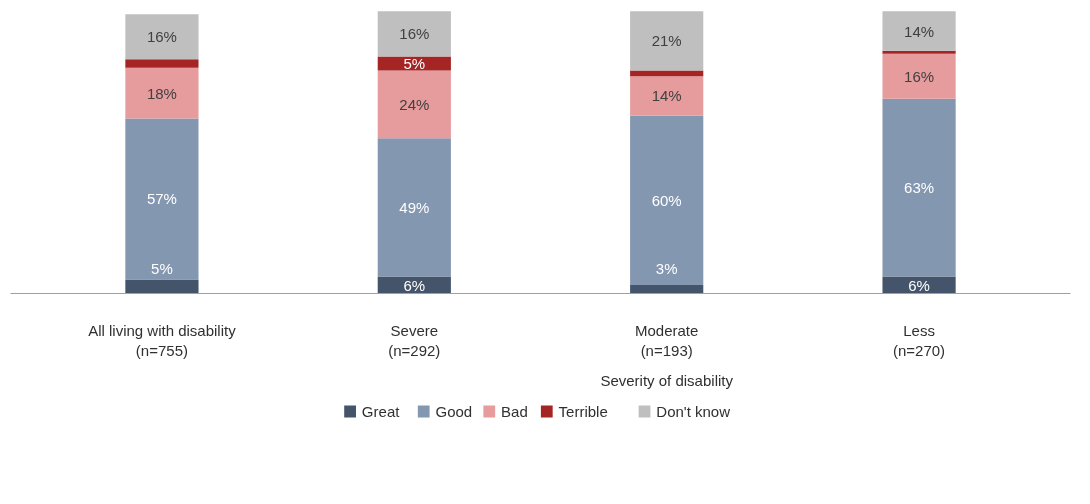 The height and width of the screenshot is (504, 1090). Describe the element at coordinates (693, 411) in the screenshot. I see `legend-label: Don't know` at that location.